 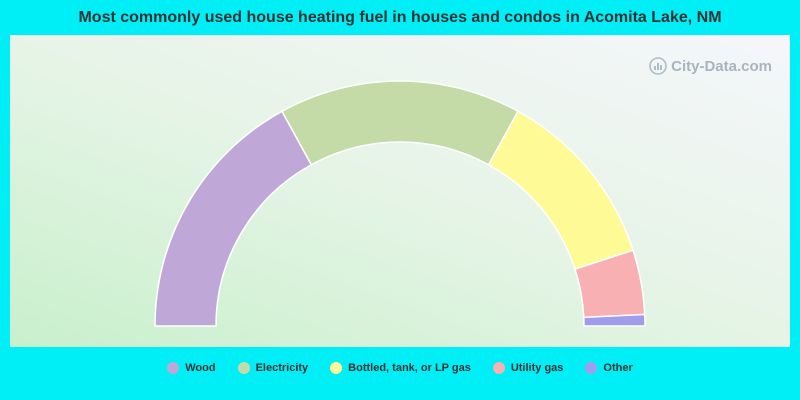 I want to click on legend-item: Wood, so click(x=191, y=368).